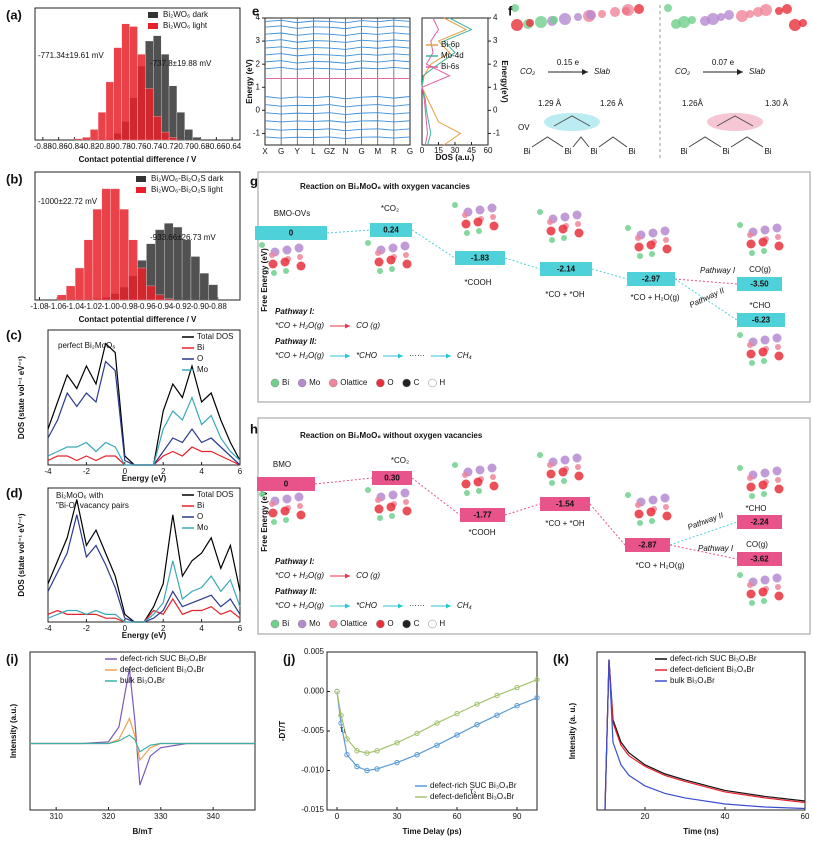  Describe the element at coordinates (527, 71) in the screenshot. I see `reactant: CO₂` at that location.